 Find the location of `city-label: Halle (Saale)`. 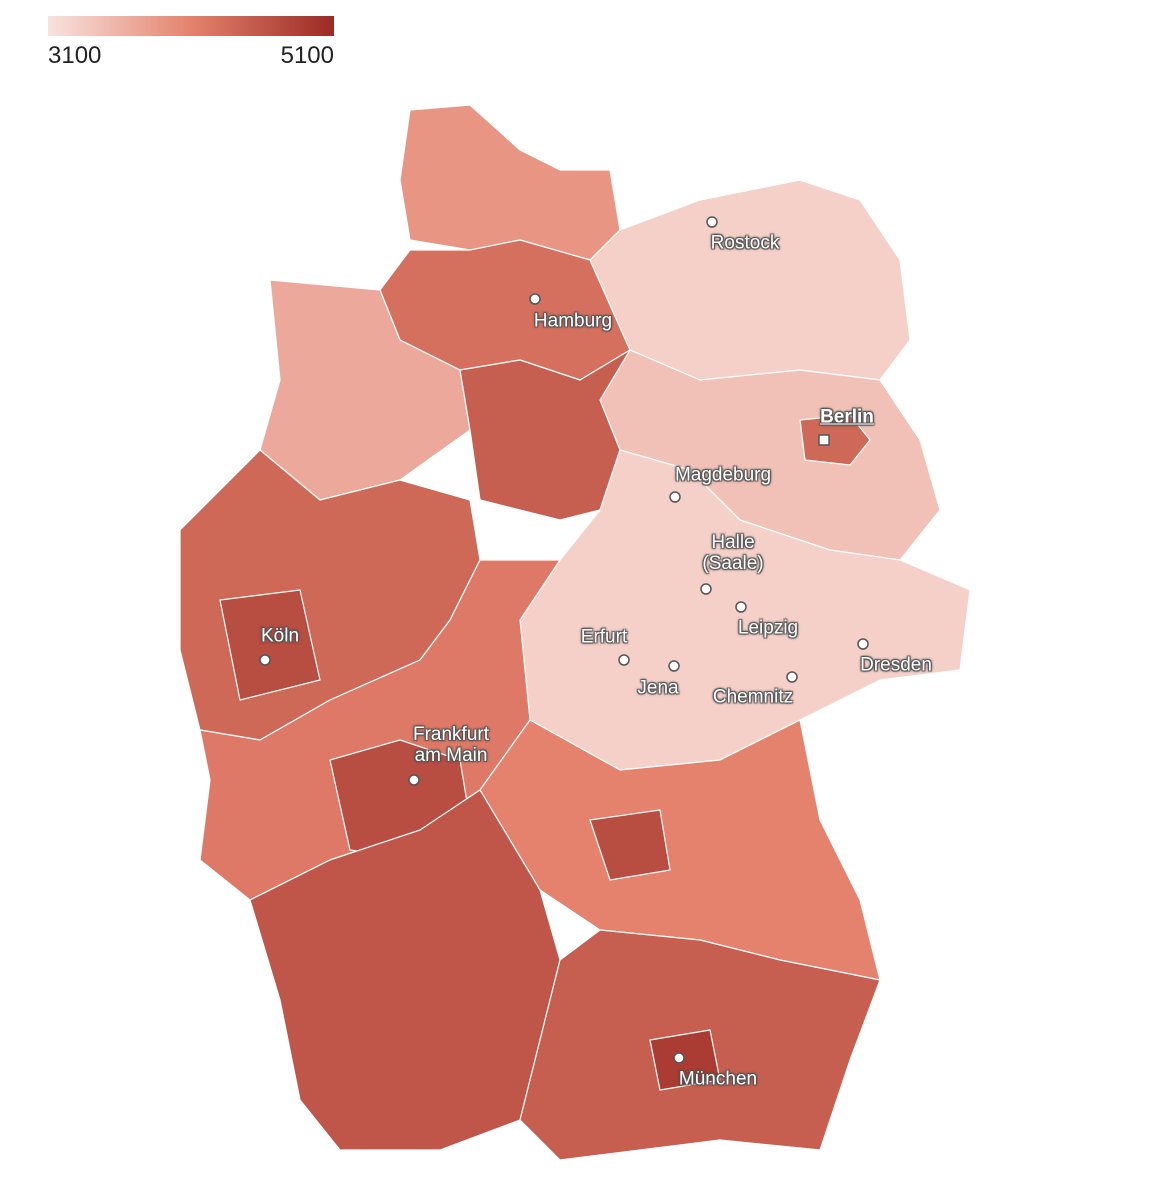

city-label: Halle (Saale) is located at coordinates (733, 553).